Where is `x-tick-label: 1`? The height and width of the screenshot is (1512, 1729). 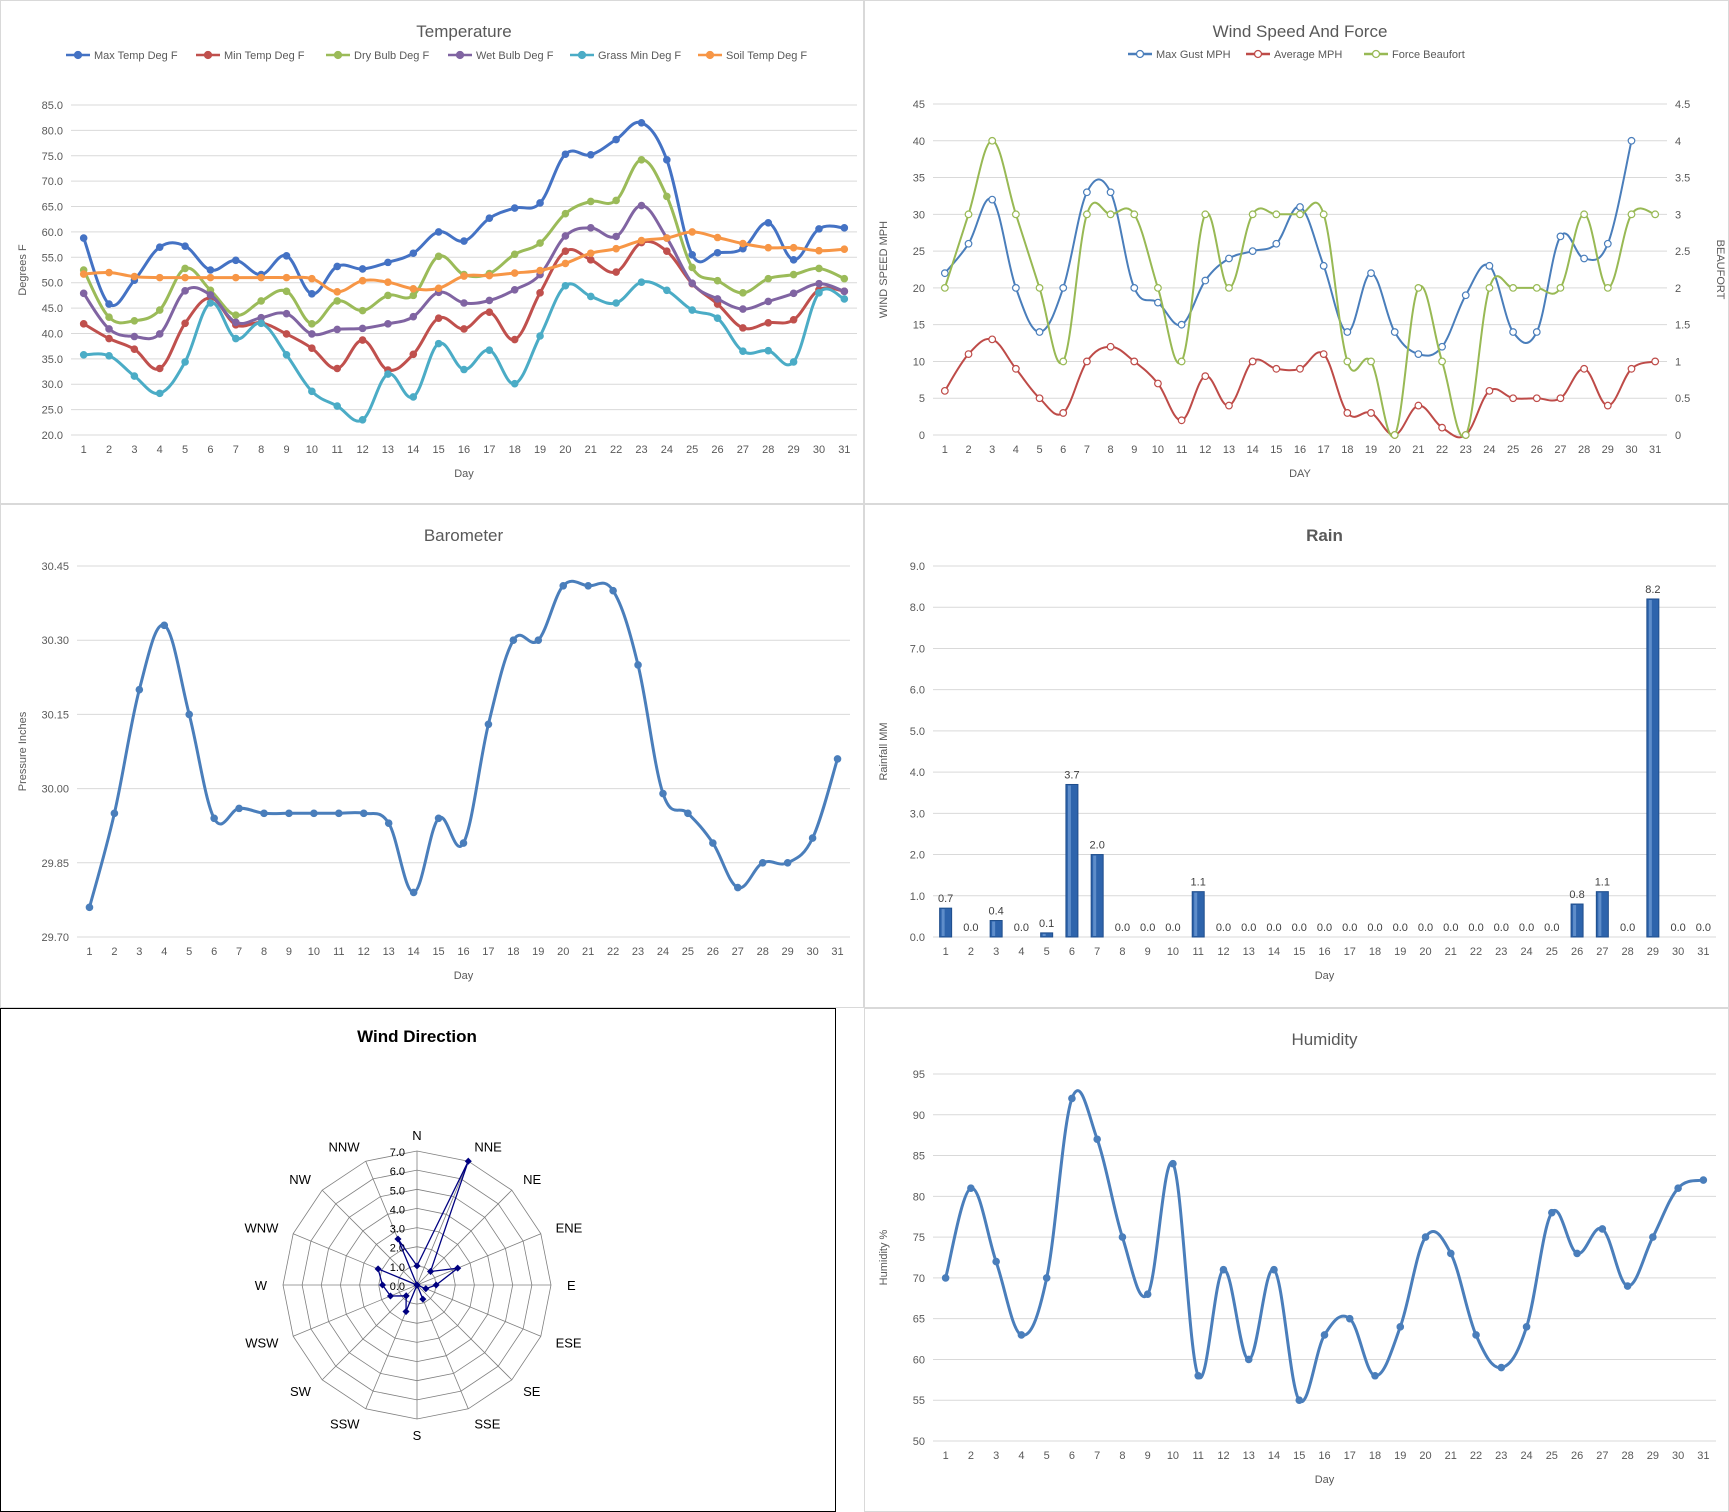
x-tick-label: 1 is located at coordinates (945, 450).